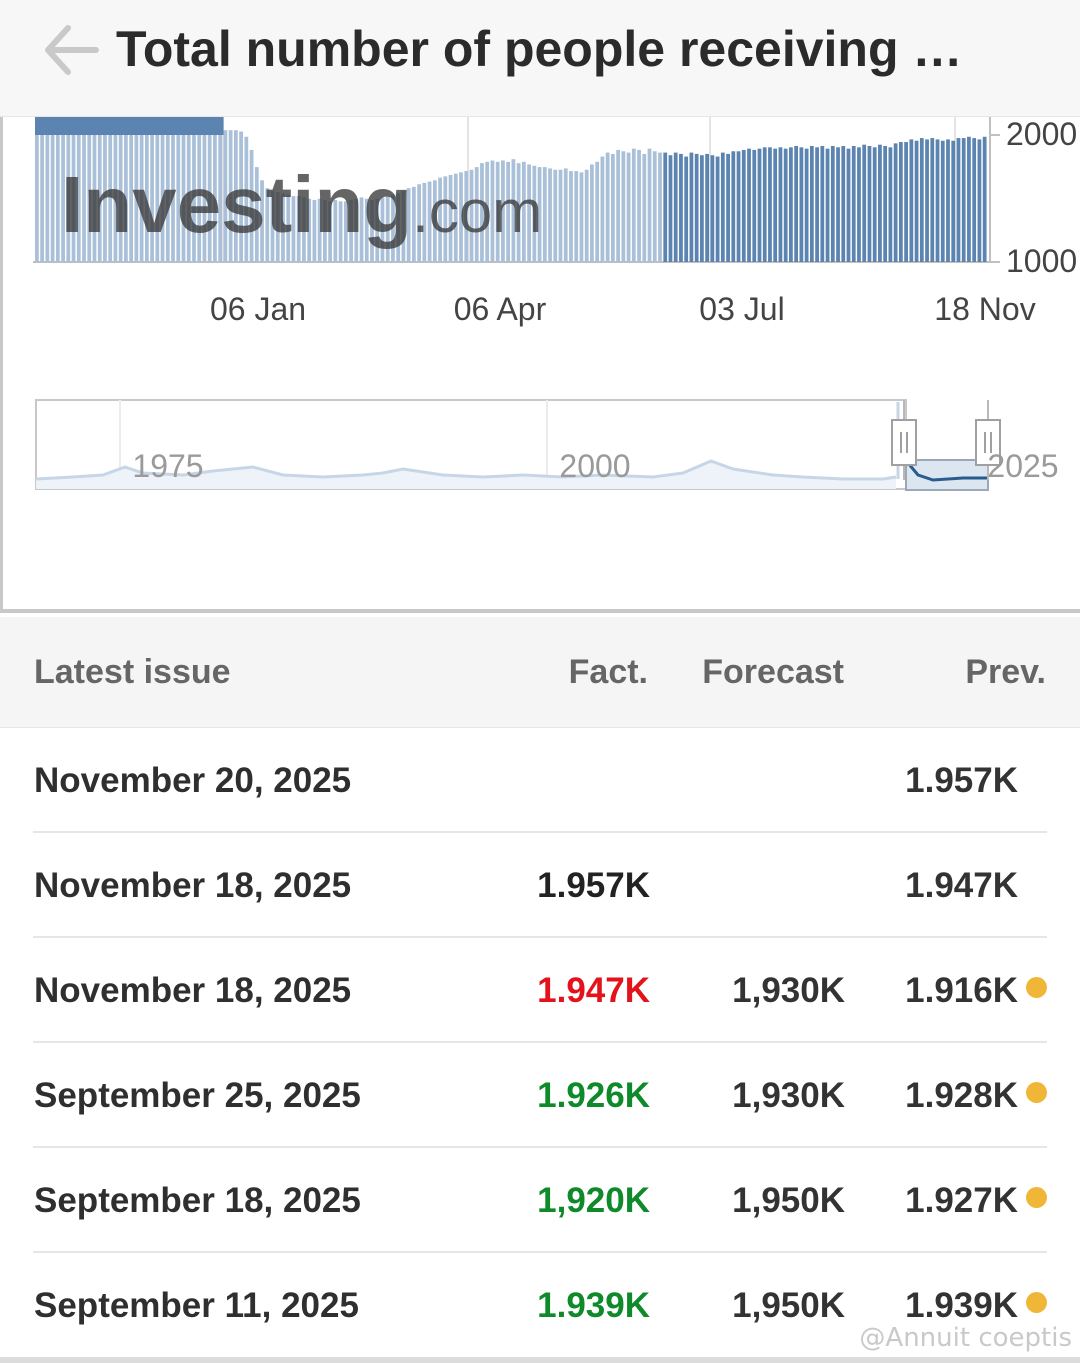 This screenshot has height=1363, width=1080. I want to click on previous-value: 1.957K, so click(961, 780).